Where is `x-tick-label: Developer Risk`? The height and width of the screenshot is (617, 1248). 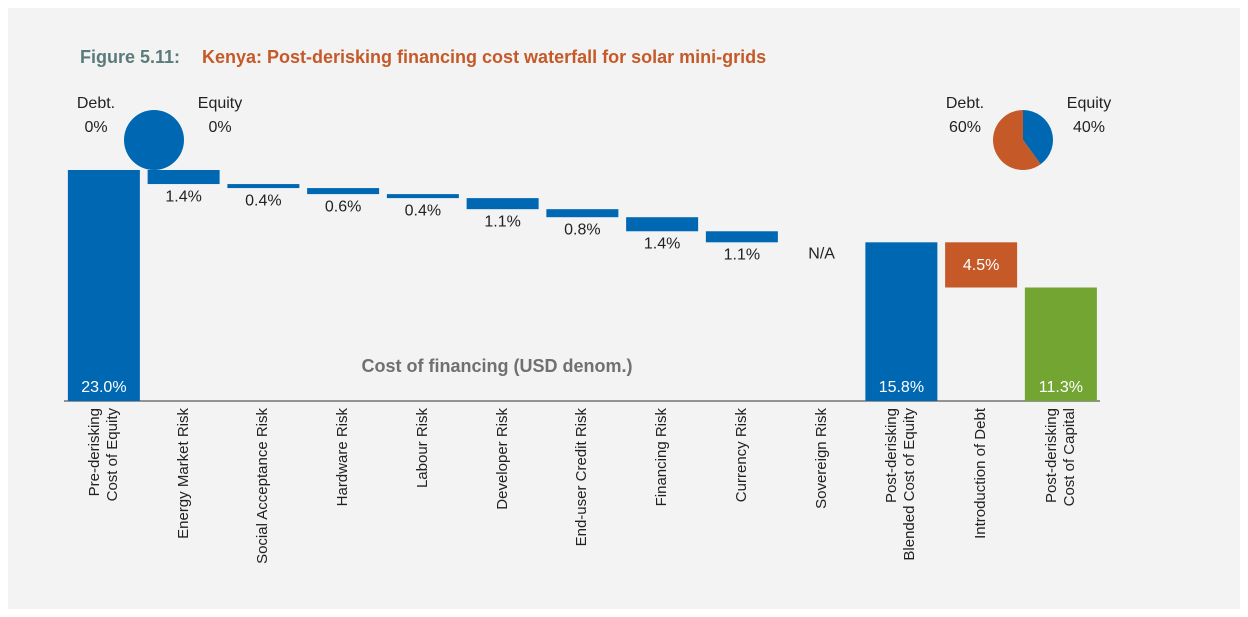
x-tick-label: Developer Risk is located at coordinates (502, 459).